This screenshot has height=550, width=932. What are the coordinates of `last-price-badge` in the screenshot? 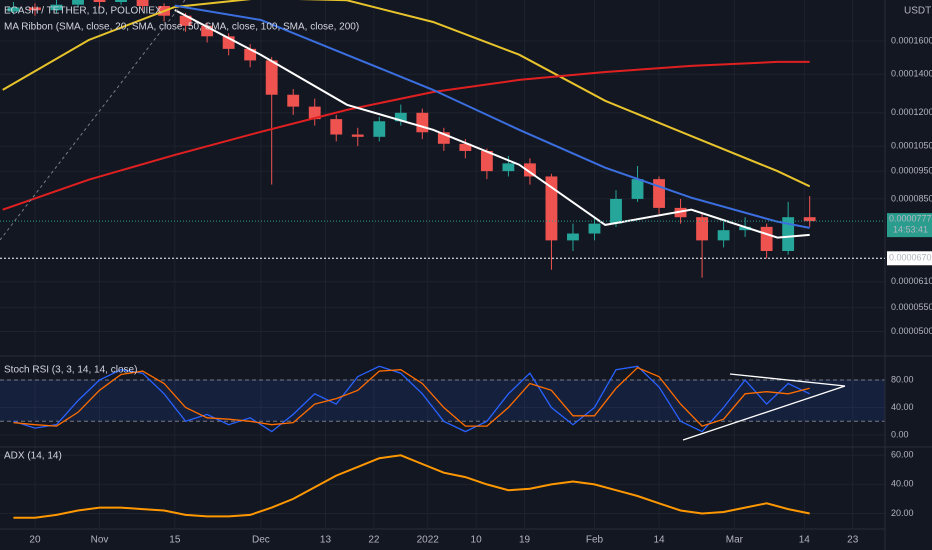 It's located at (909, 225).